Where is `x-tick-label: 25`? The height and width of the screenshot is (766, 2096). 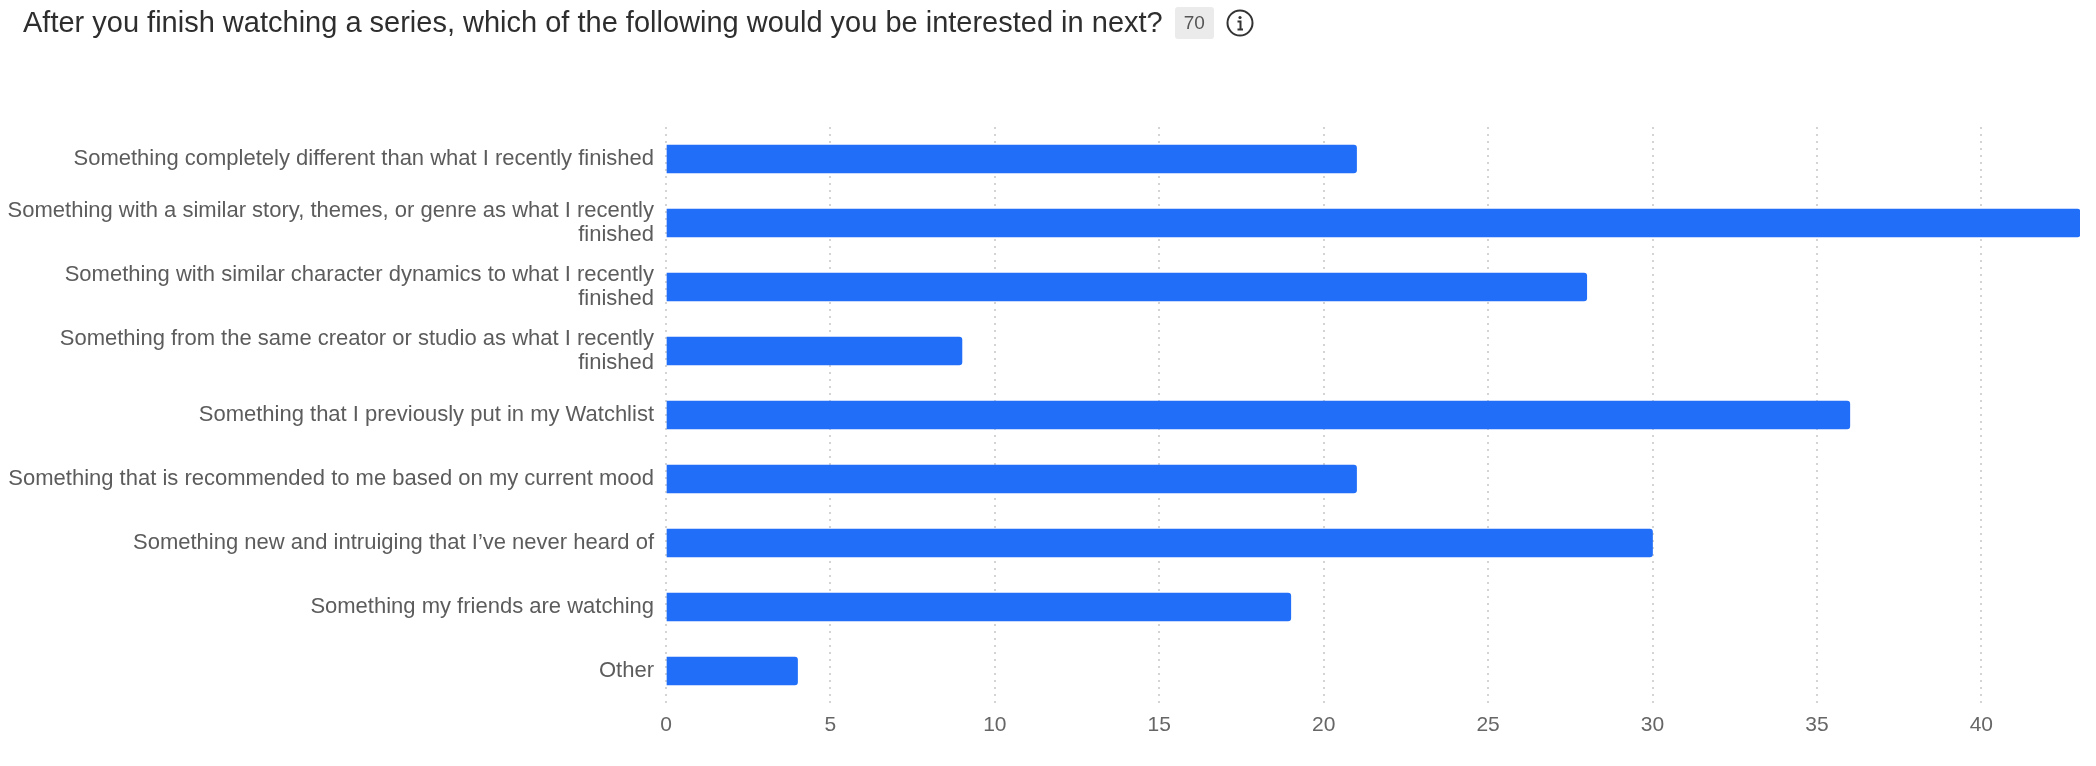 x-tick-label: 25 is located at coordinates (1488, 724).